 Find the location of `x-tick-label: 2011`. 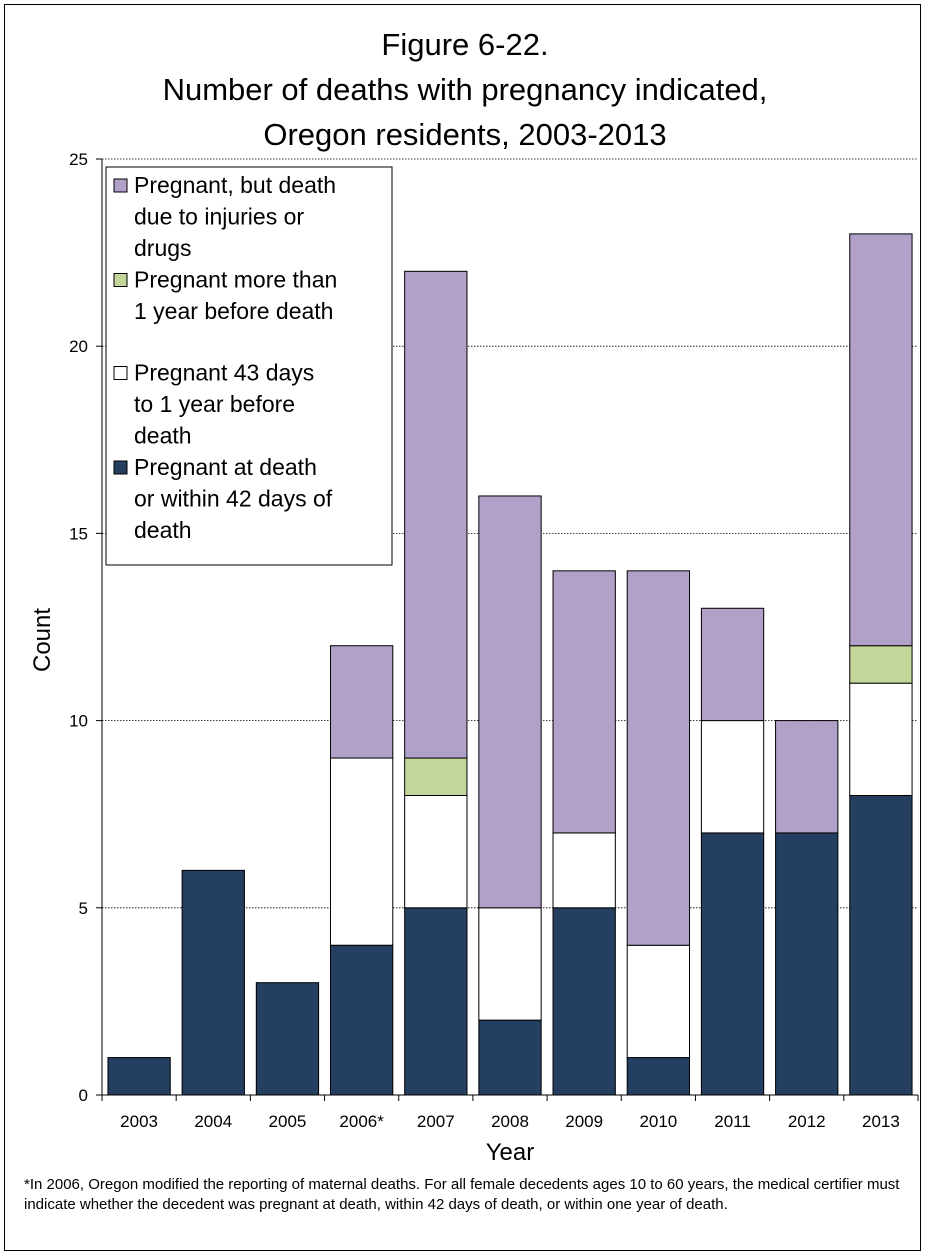

x-tick-label: 2011 is located at coordinates (732, 1121).